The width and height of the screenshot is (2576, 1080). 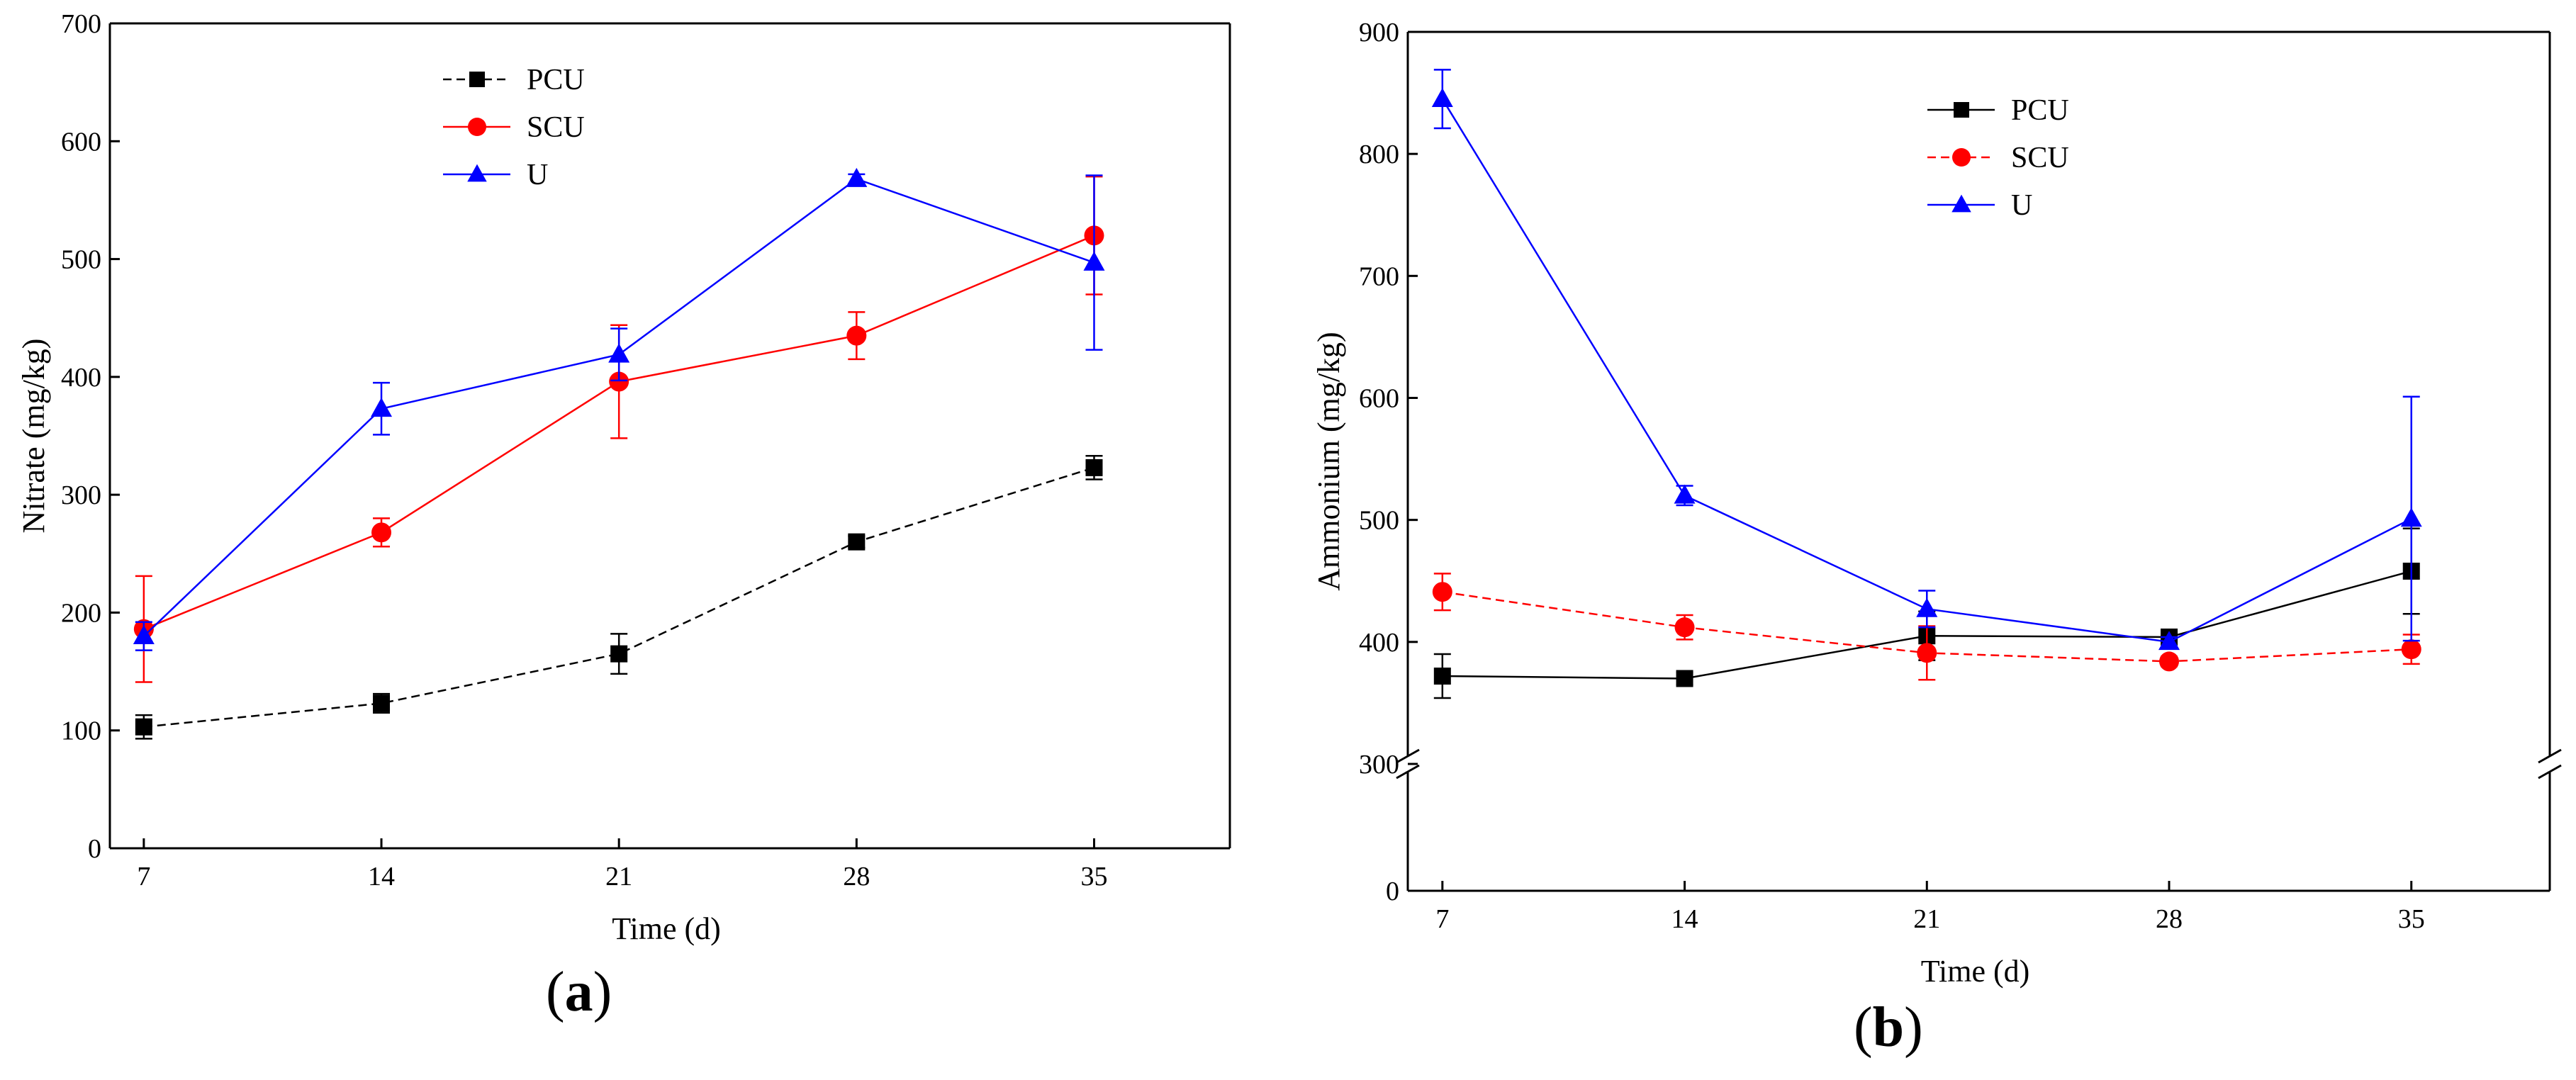 I want to click on series-pcu, so click(x=619, y=597).